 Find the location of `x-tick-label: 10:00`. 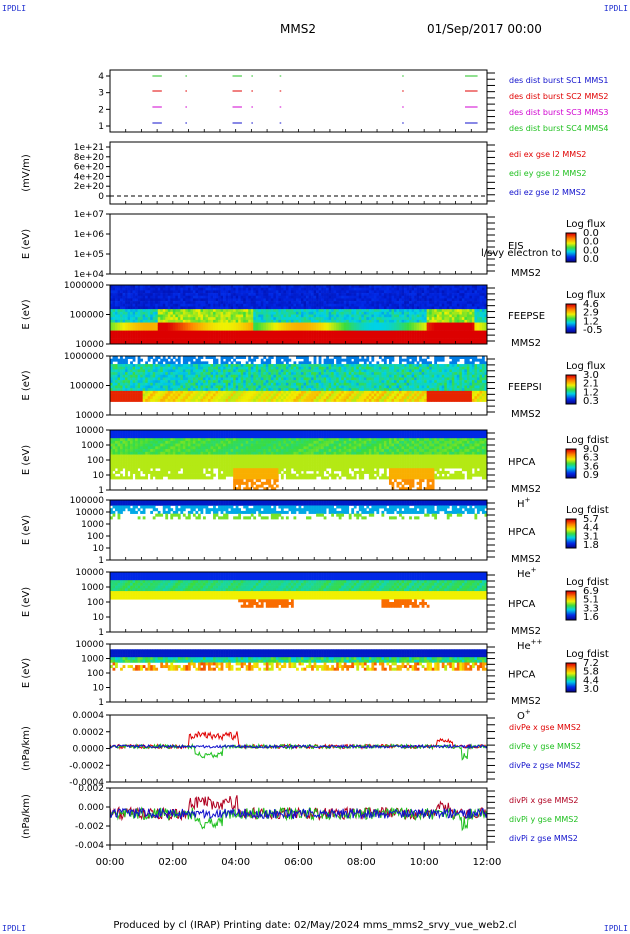

x-tick-label: 10:00 is located at coordinates (424, 862).